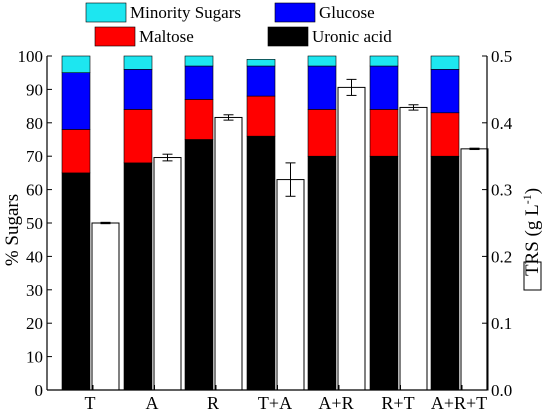 Image resolution: width=550 pixels, height=413 pixels. I want to click on y-right-tick-label: 0.2, so click(501, 256).